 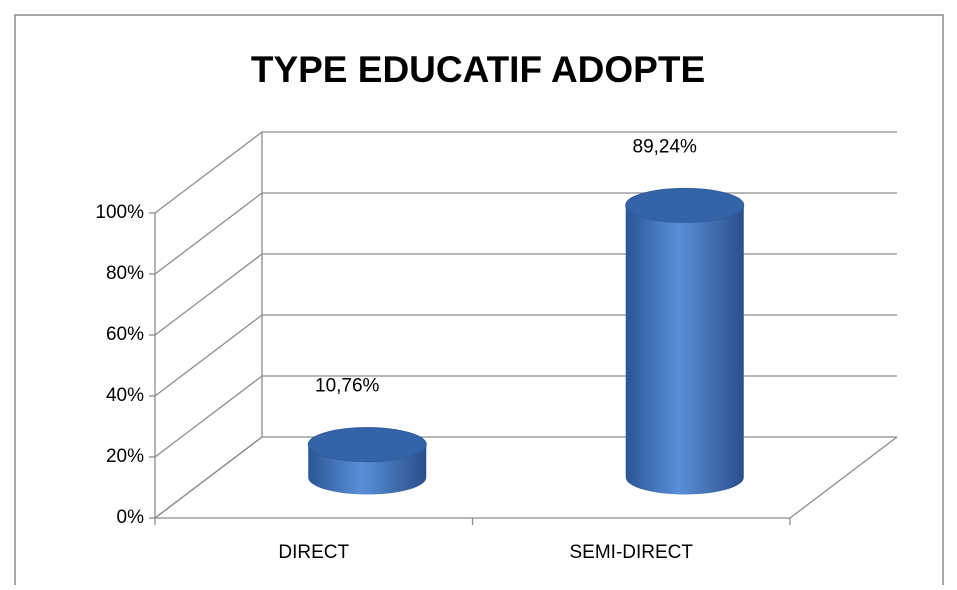 I want to click on value-label: 10,76%, so click(x=347, y=386).